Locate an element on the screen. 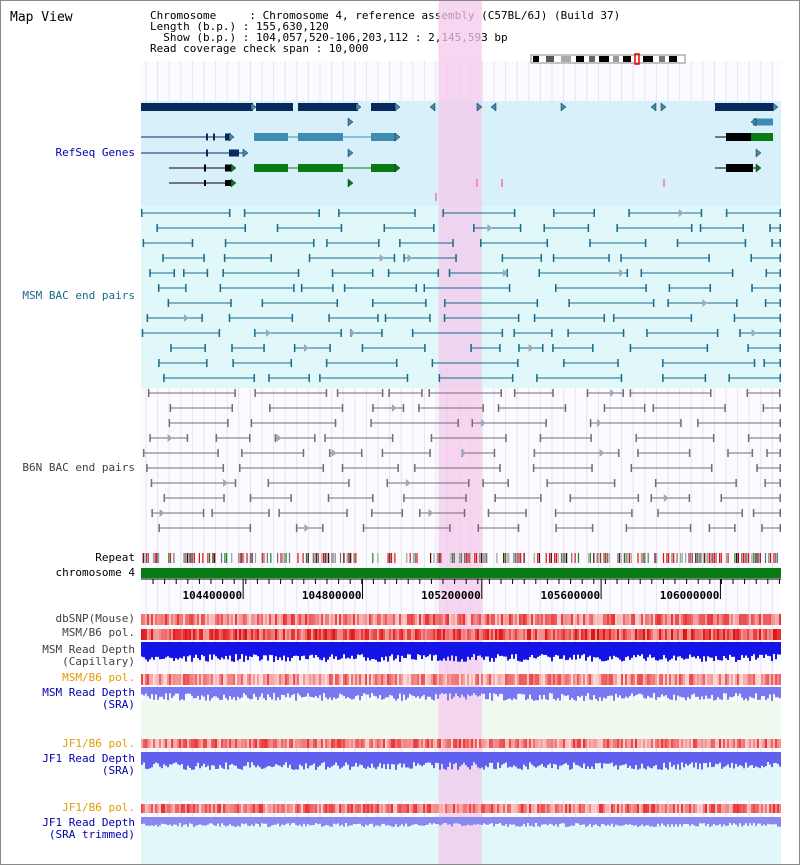 This screenshot has height=865, width=800. chromosome-ideogram is located at coordinates (608, 59).